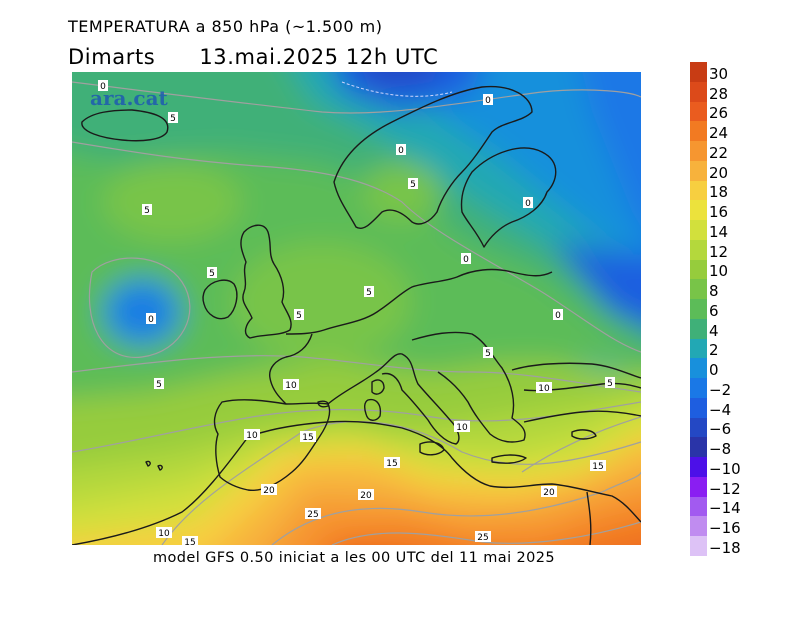  I want to click on contour-label: 20, so click(269, 490).